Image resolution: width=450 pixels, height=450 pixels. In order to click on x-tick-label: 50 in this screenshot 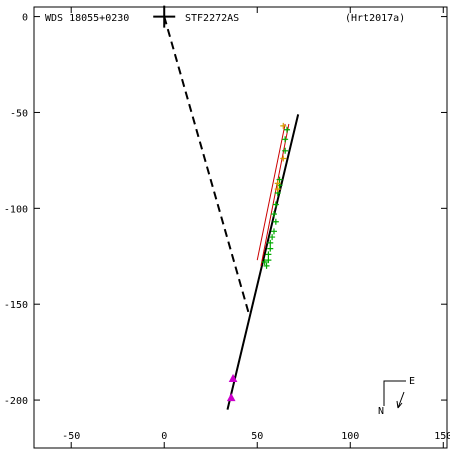, I will do `click(257, 436)`.